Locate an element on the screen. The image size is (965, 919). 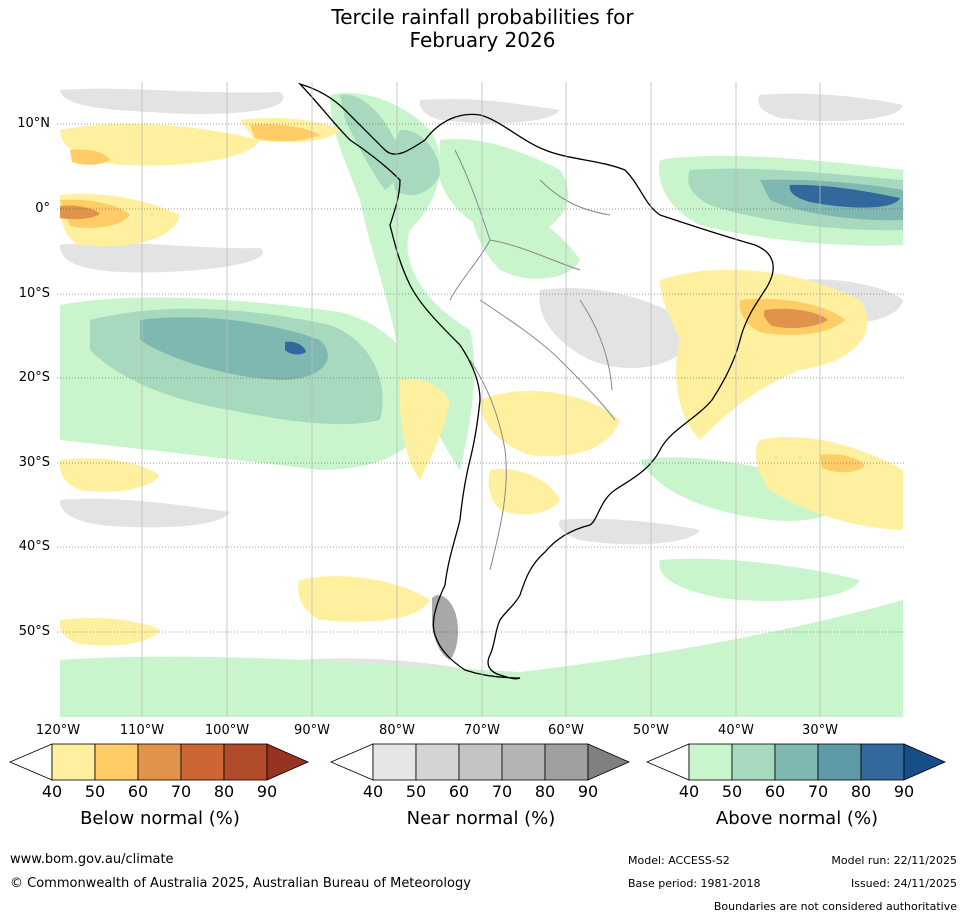
footer-model: Model: ACCESS-S2 is located at coordinates (679, 860).